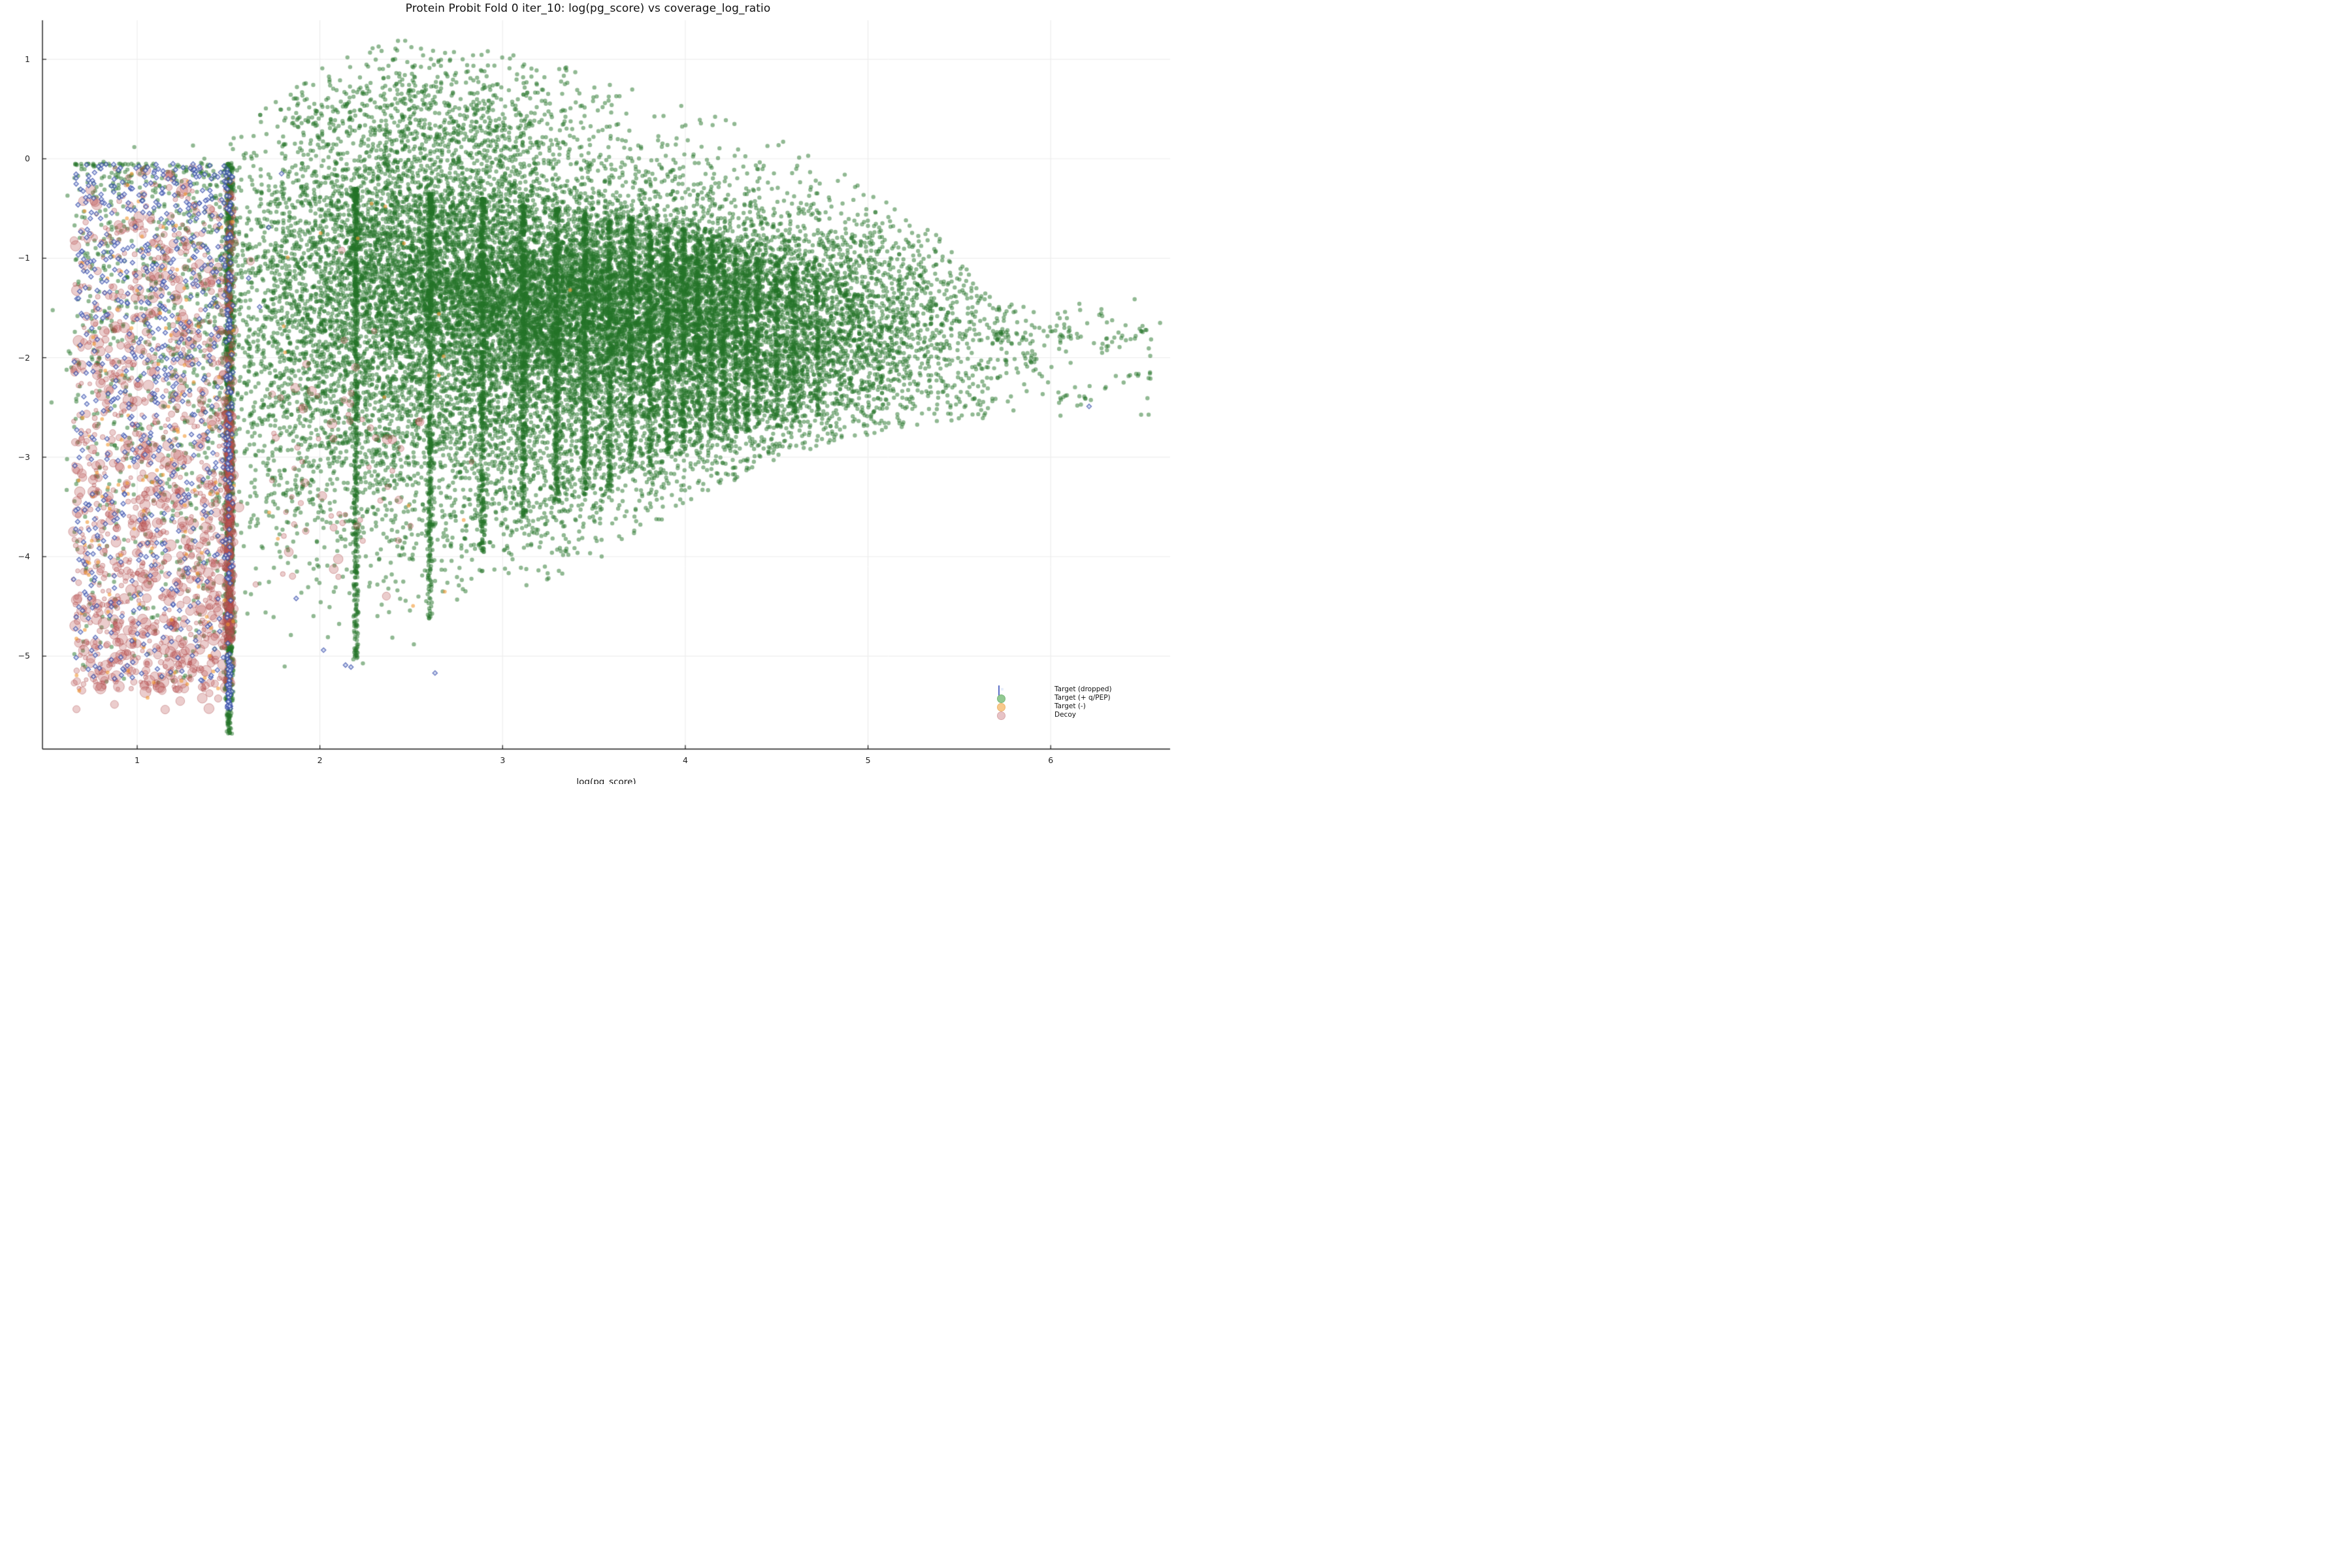  Describe the element at coordinates (24, 456) in the screenshot. I see `y-tick-label-neg3: −3` at that location.